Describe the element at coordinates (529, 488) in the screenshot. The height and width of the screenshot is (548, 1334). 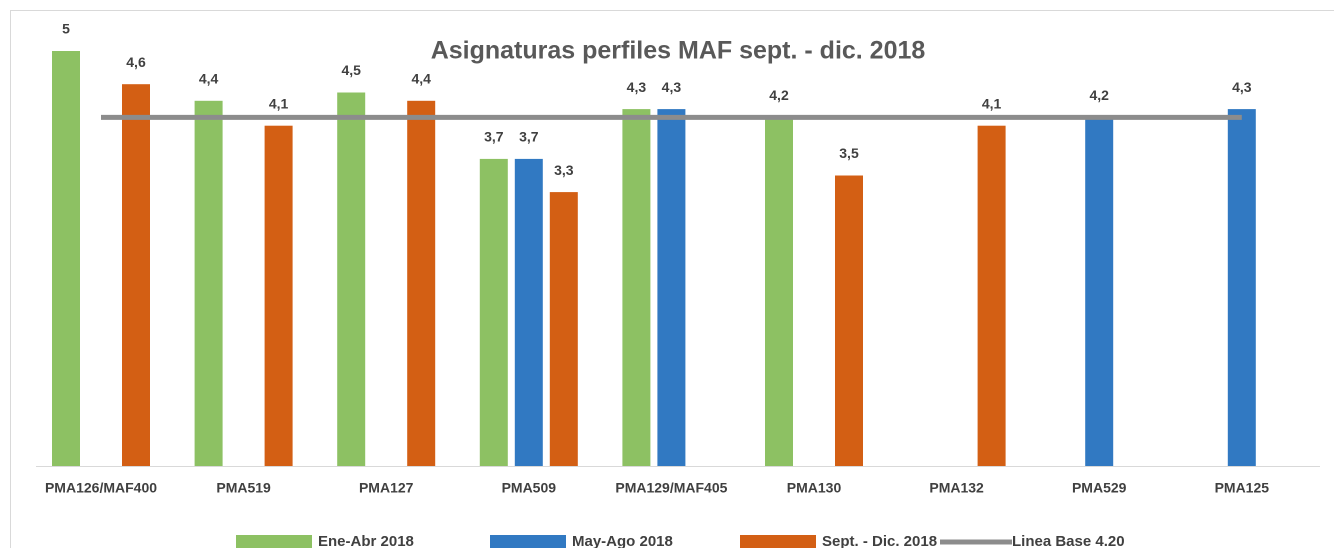
I see `x-tick-label: PMA509` at that location.